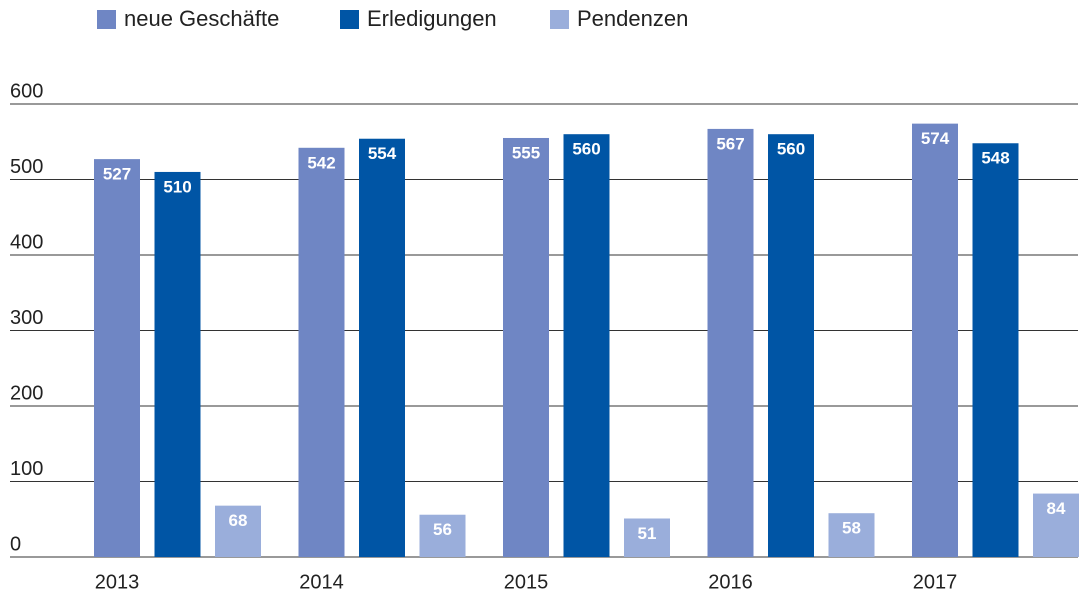  What do you see at coordinates (1056, 508) in the screenshot?
I see `value-label: 84` at bounding box center [1056, 508].